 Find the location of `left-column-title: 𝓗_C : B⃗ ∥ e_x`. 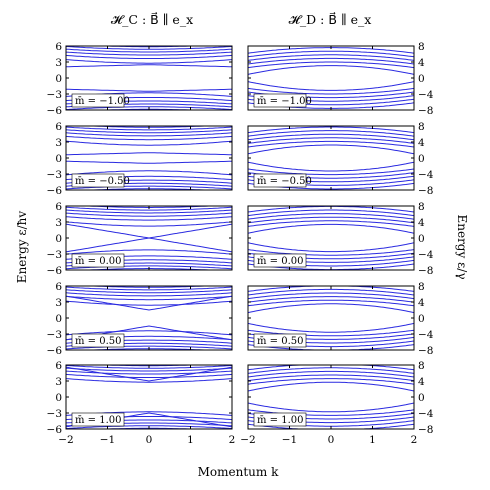

left-column-title: 𝓗_C : B⃗ ∥ e_x is located at coordinates (152, 19).